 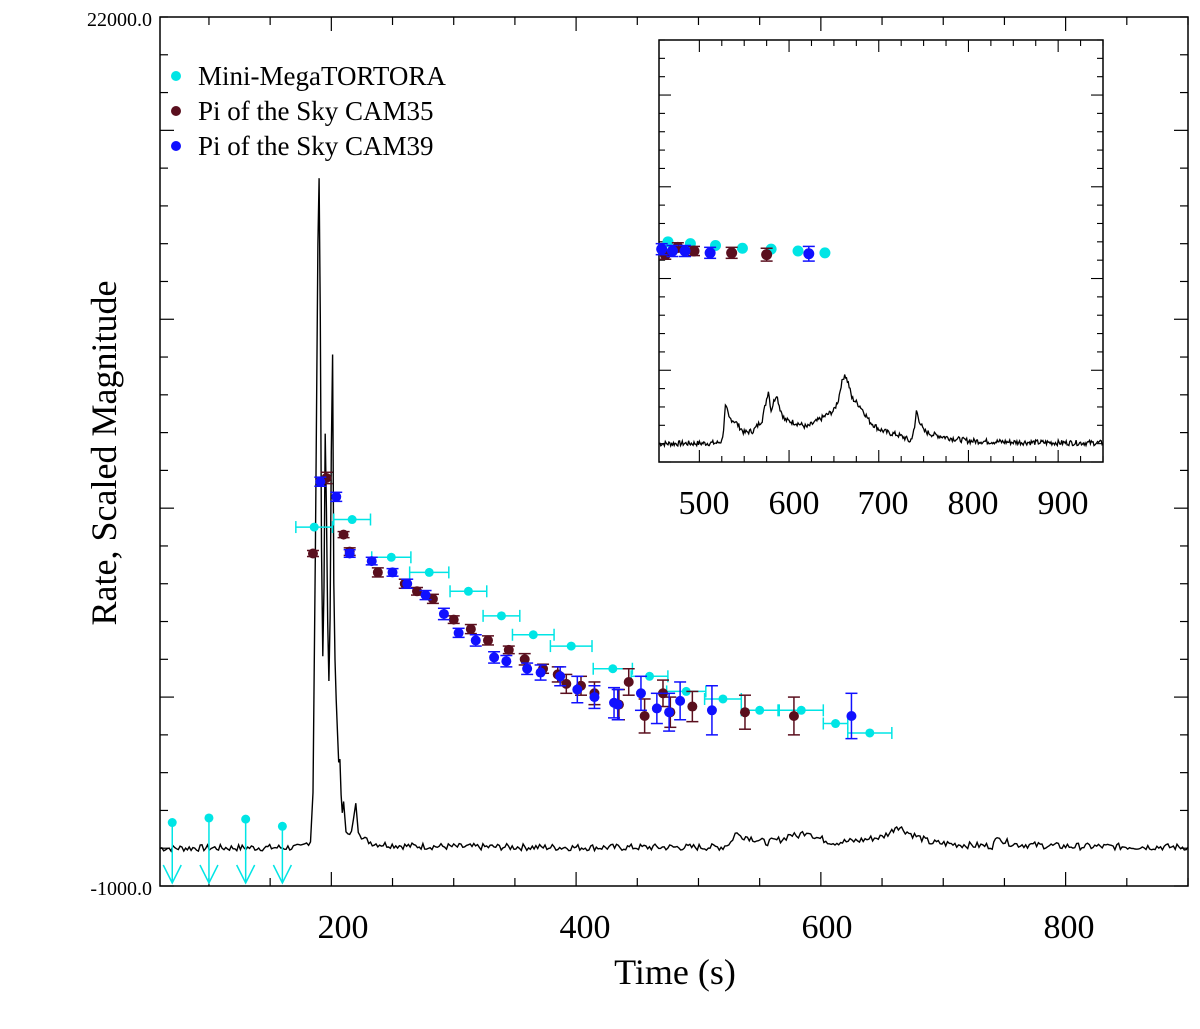 What do you see at coordinates (675, 972) in the screenshot?
I see `x-axis-title: Time (s)` at bounding box center [675, 972].